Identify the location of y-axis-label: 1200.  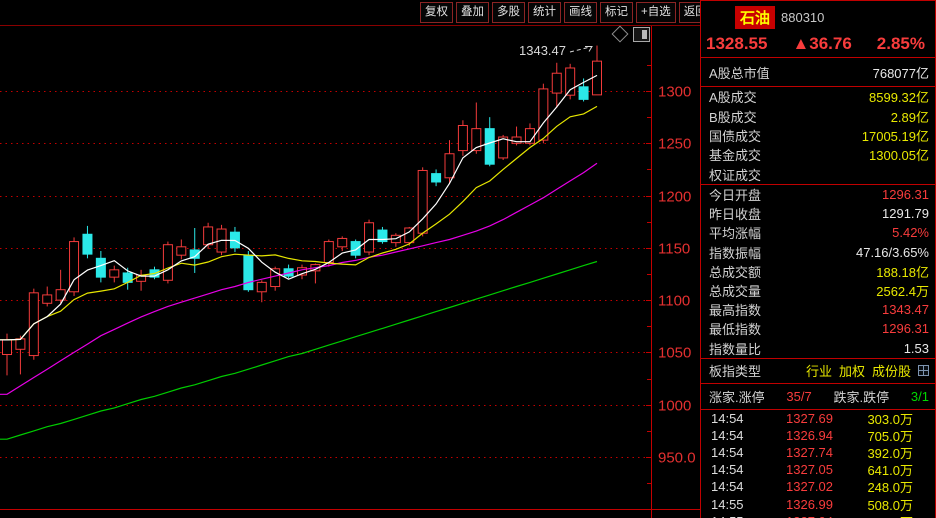
(674, 197).